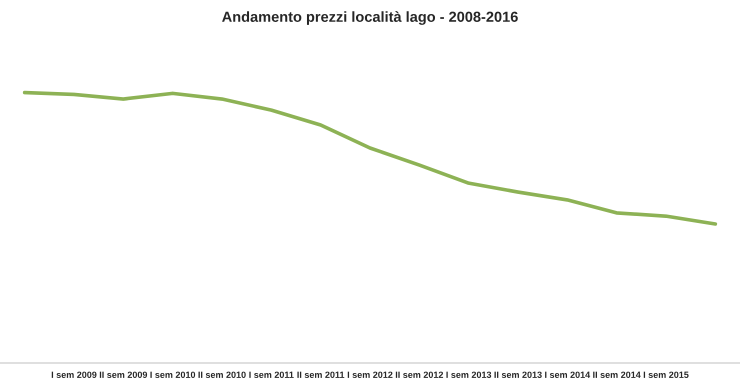 This screenshot has height=389, width=740. I want to click on x-tick-label: II sem 2014, so click(617, 375).